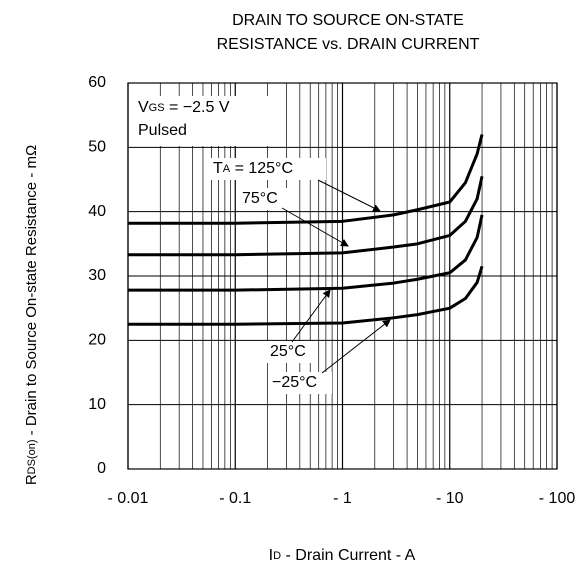 The height and width of the screenshot is (574, 582). What do you see at coordinates (97, 82) in the screenshot?
I see `y-tick-label: 60` at bounding box center [97, 82].